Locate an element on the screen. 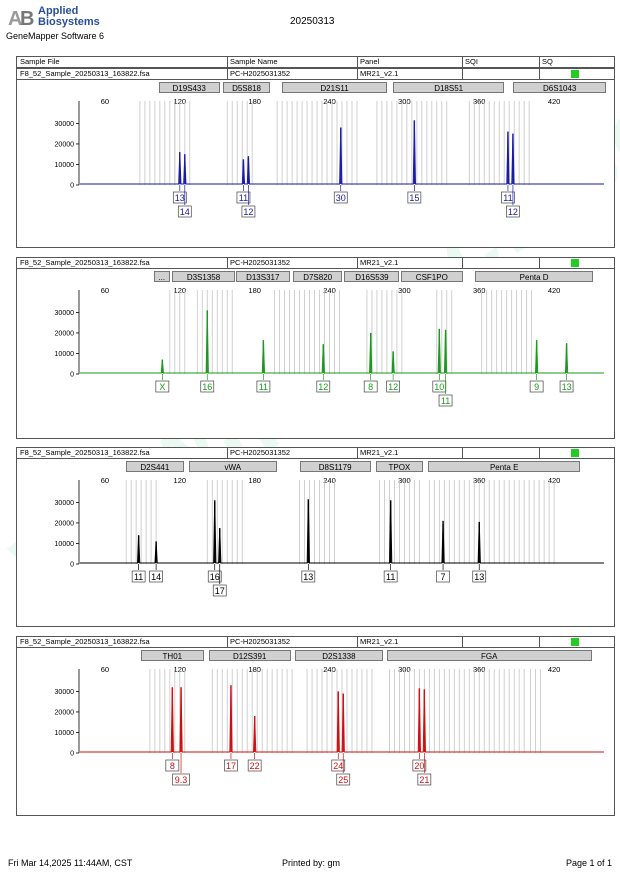 This screenshot has width=620, height=877. marker-box: TH01 is located at coordinates (172, 655).